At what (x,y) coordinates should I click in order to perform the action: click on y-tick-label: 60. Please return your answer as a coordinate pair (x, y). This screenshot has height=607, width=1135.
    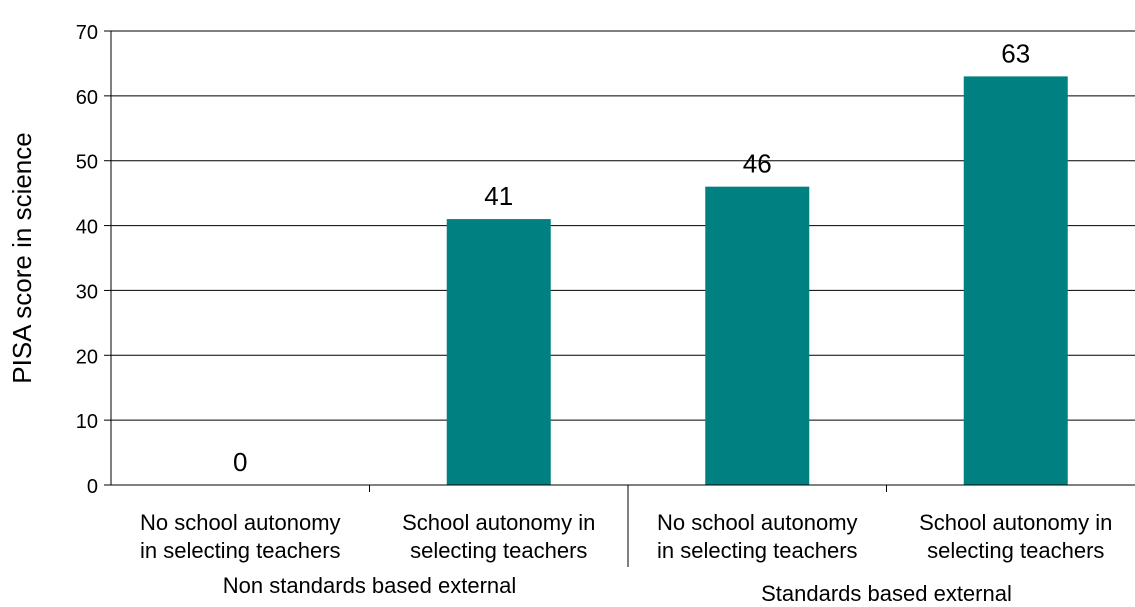
    Looking at the image, I should click on (87, 98).